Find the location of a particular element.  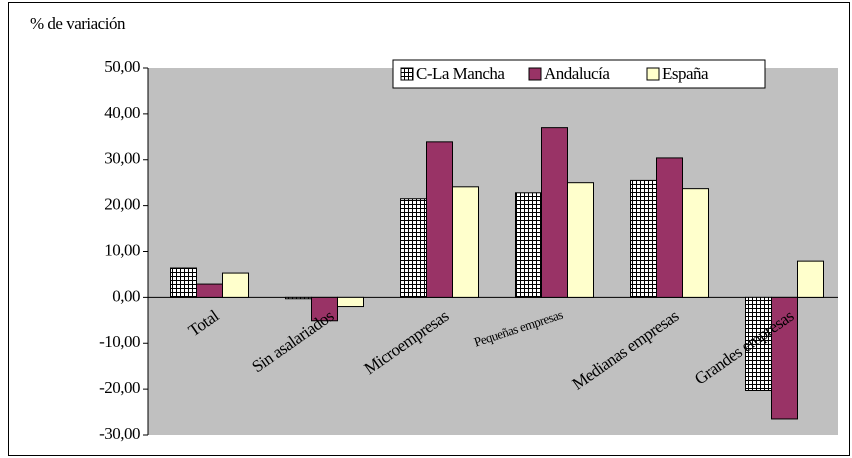

y-tick-label: 50,00 is located at coordinates (122, 66).